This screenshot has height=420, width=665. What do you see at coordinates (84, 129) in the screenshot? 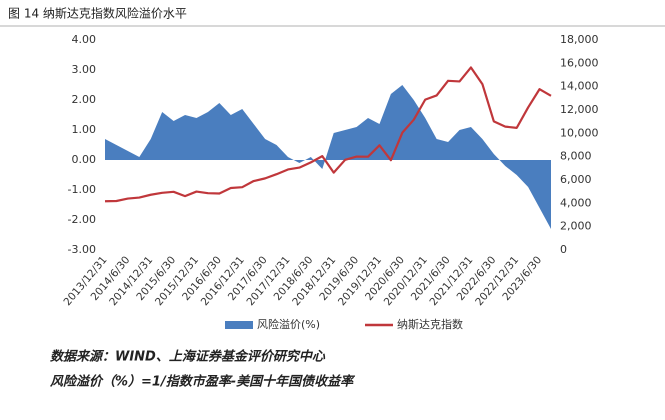
I see `y-tick-label: 1.00` at bounding box center [84, 129].